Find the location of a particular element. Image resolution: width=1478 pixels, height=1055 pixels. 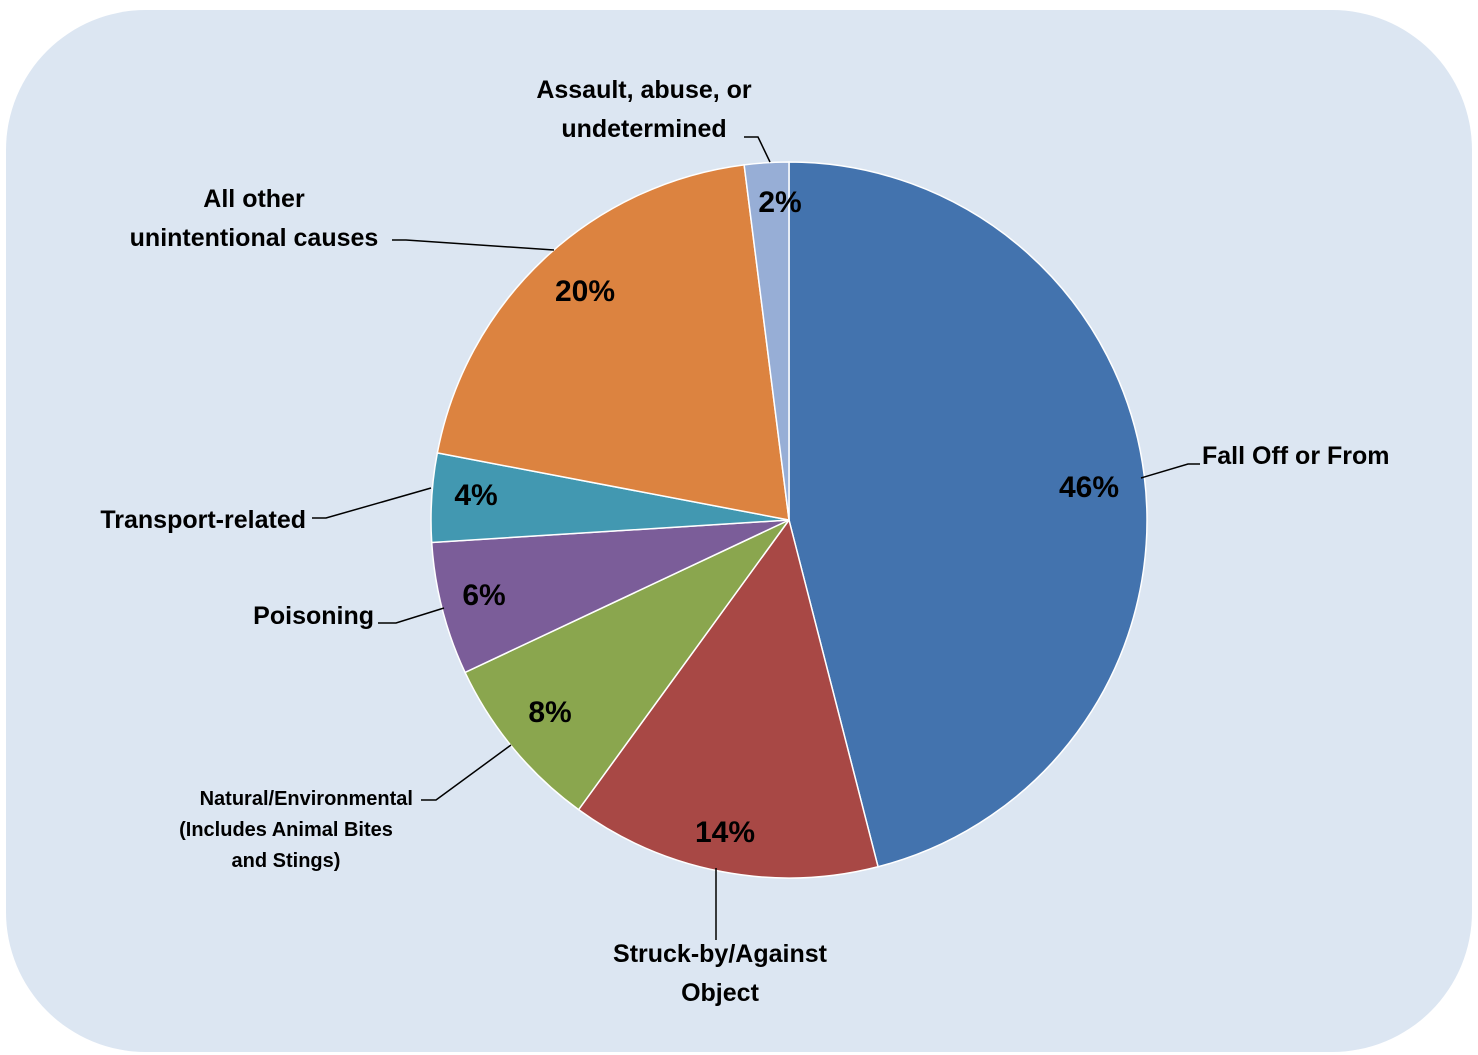

pct-label-struck: 14% is located at coordinates (725, 832).